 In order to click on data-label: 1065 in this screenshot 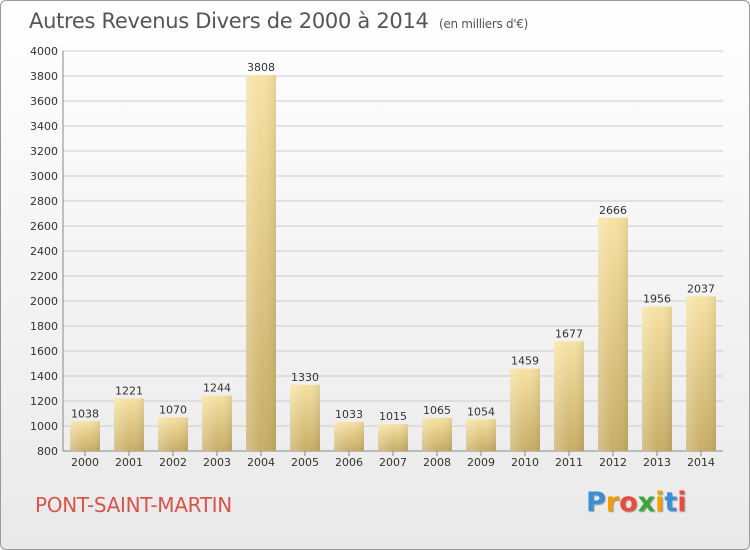, I will do `click(437, 410)`.